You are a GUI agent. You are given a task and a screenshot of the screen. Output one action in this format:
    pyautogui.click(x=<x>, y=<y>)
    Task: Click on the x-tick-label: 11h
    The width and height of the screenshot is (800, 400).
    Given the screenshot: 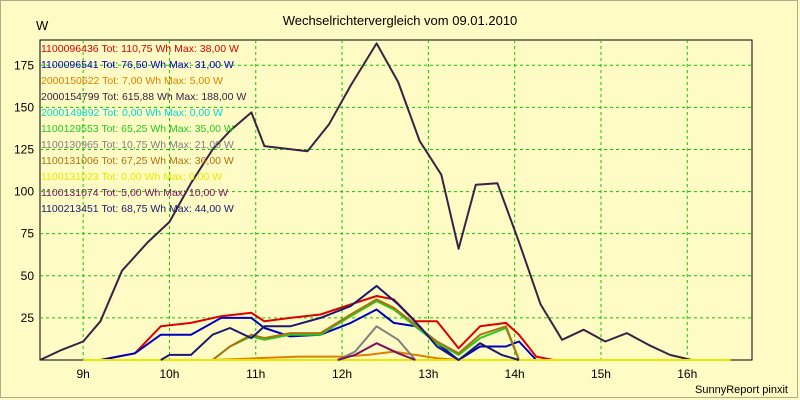 What is the action you would take?
    pyautogui.click(x=255, y=374)
    